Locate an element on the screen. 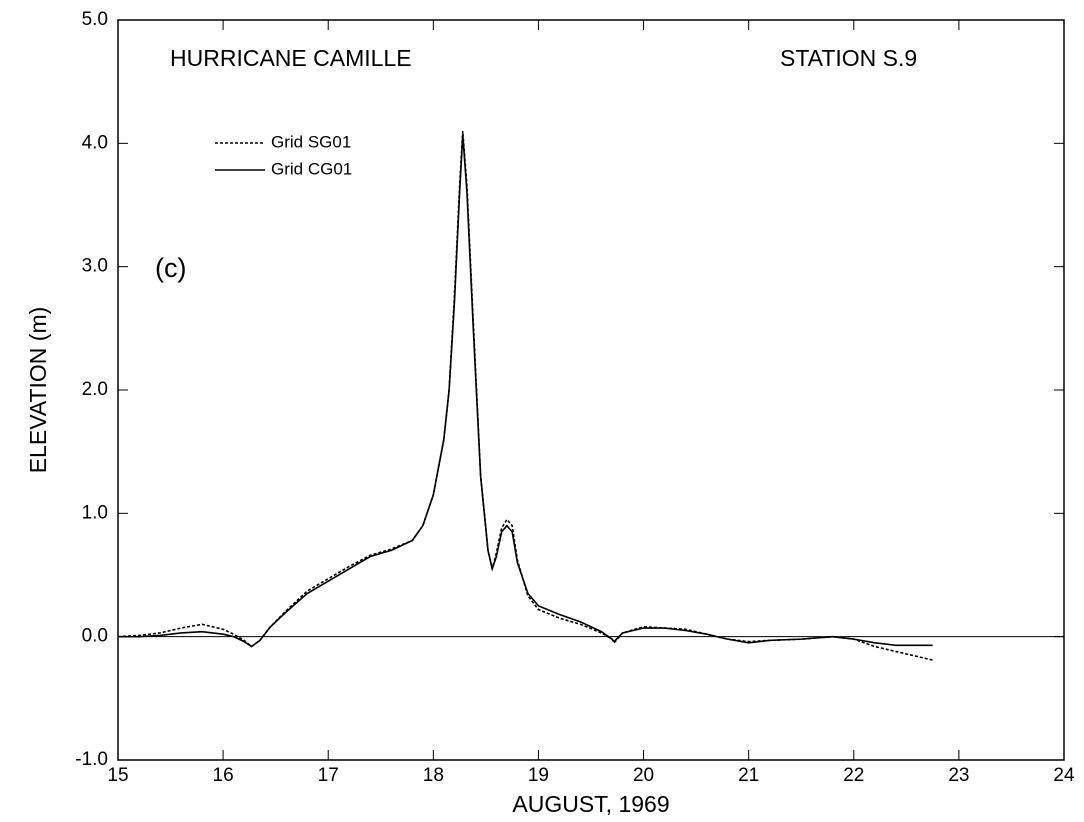  y-tick-label: 2.0 is located at coordinates (95, 389).